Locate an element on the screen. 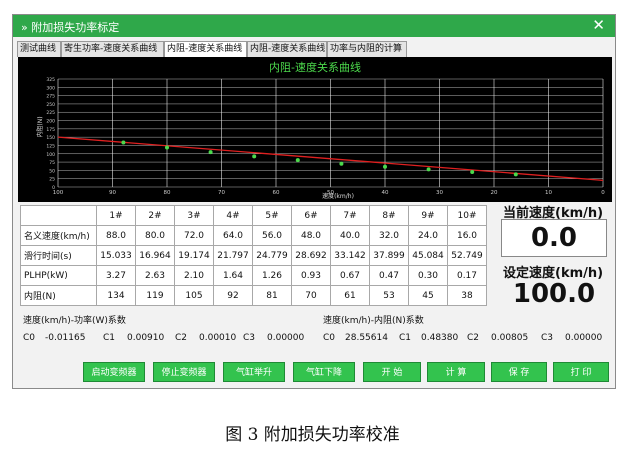 The height and width of the screenshot is (451, 625). tab-test-curve: 测试曲线 is located at coordinates (39, 49).